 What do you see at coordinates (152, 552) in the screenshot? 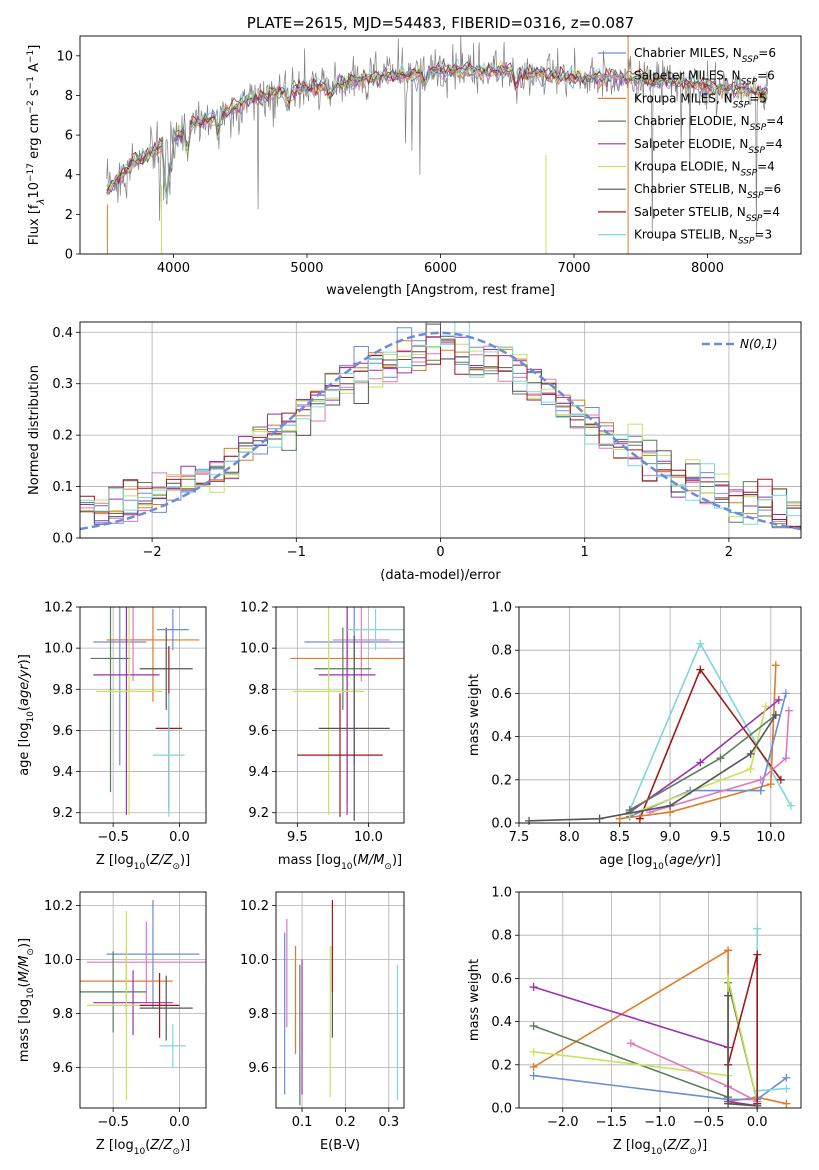
I see `x-tick-label: −2` at bounding box center [152, 552].